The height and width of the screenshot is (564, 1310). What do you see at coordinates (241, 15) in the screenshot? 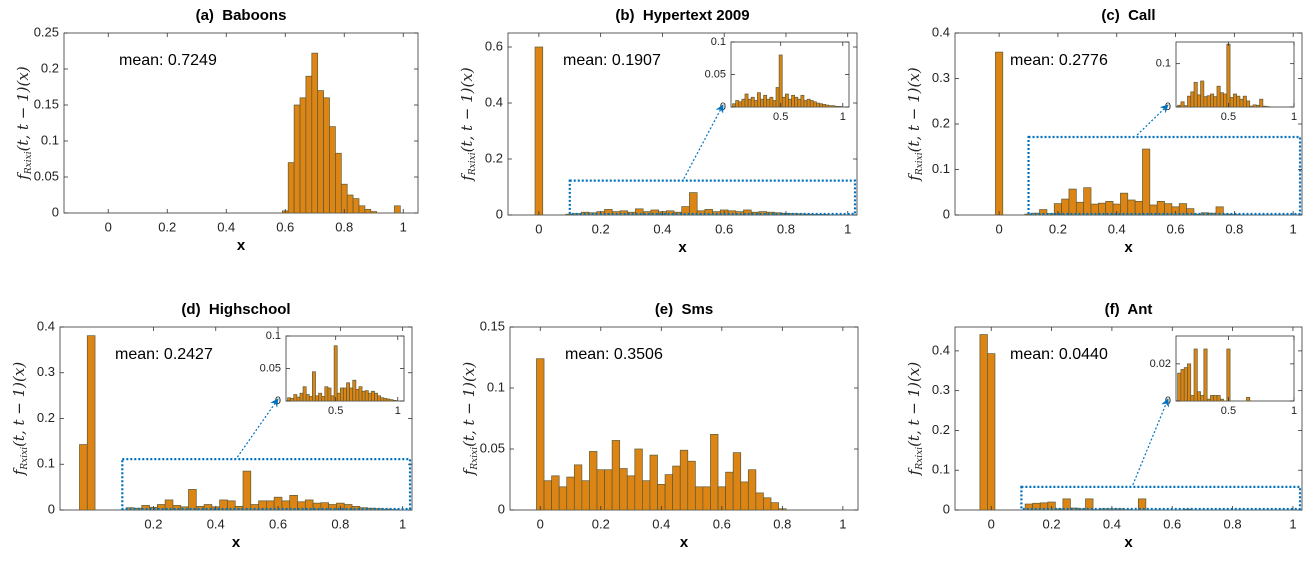
I see `panel-title: (a) Baboons` at bounding box center [241, 15].